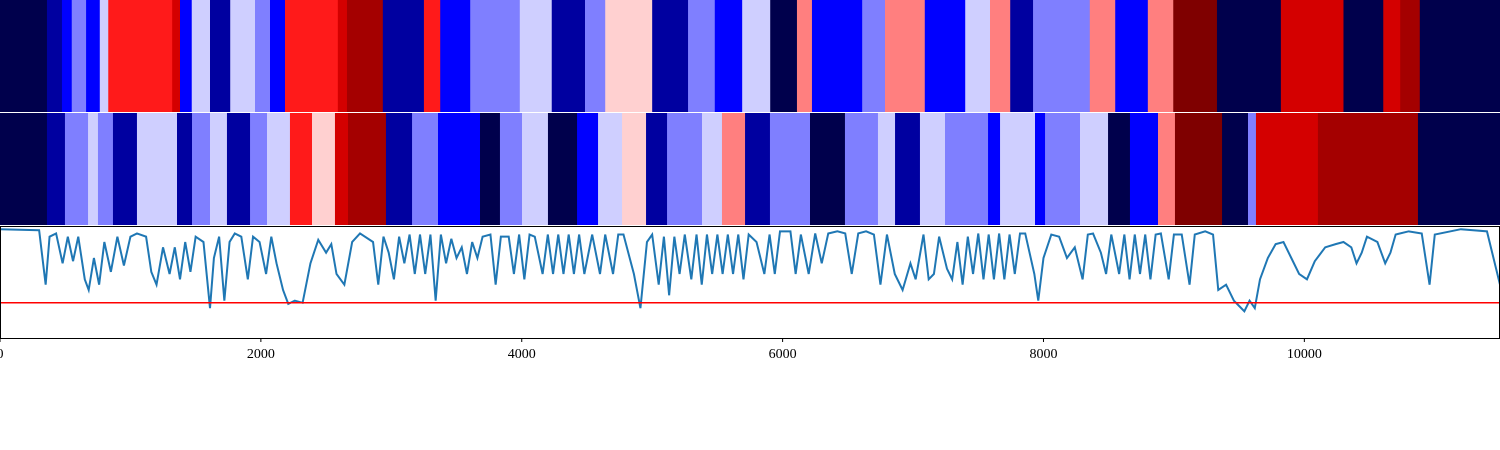 This screenshot has height=450, width=1500. What do you see at coordinates (783, 354) in the screenshot?
I see `x-tick-label: 6000` at bounding box center [783, 354].